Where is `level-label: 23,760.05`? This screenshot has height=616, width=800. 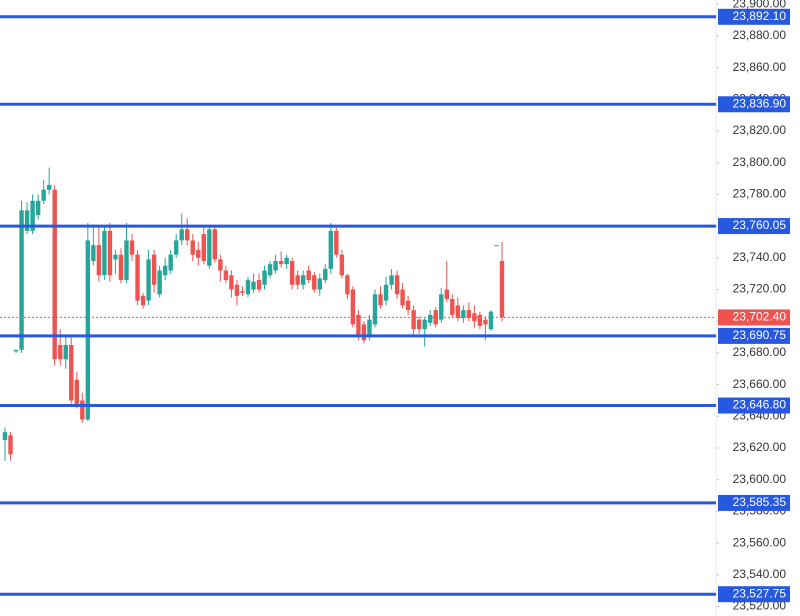 level-label: 23,760.05 is located at coordinates (760, 225).